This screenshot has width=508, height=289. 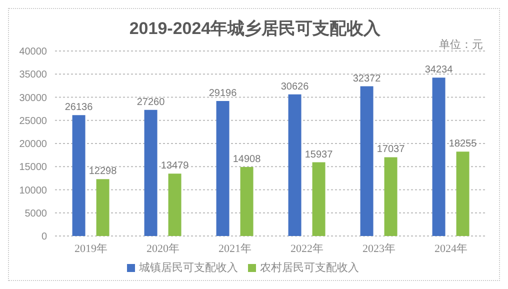 I want to click on legend-label: 城镇居民可支配收入, so click(x=188, y=268).